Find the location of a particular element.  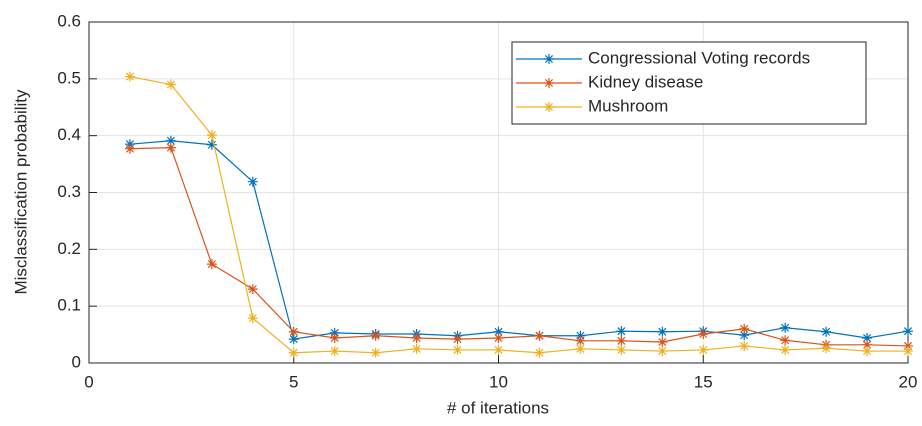

legend-label: Congressional Voting records is located at coordinates (699, 57).